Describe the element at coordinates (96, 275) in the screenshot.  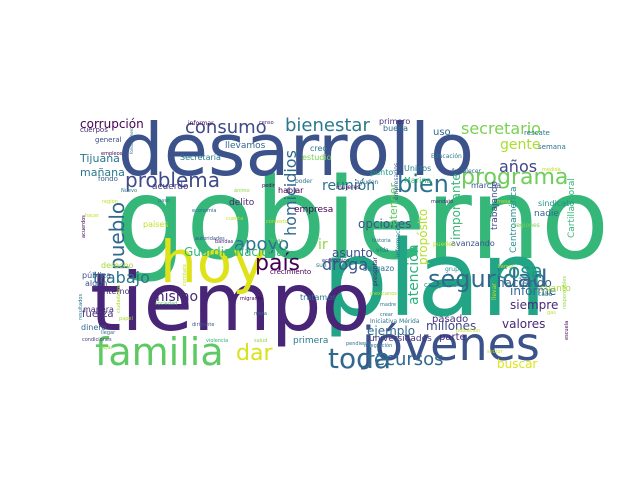
I see `word-publica: pública` at that location.